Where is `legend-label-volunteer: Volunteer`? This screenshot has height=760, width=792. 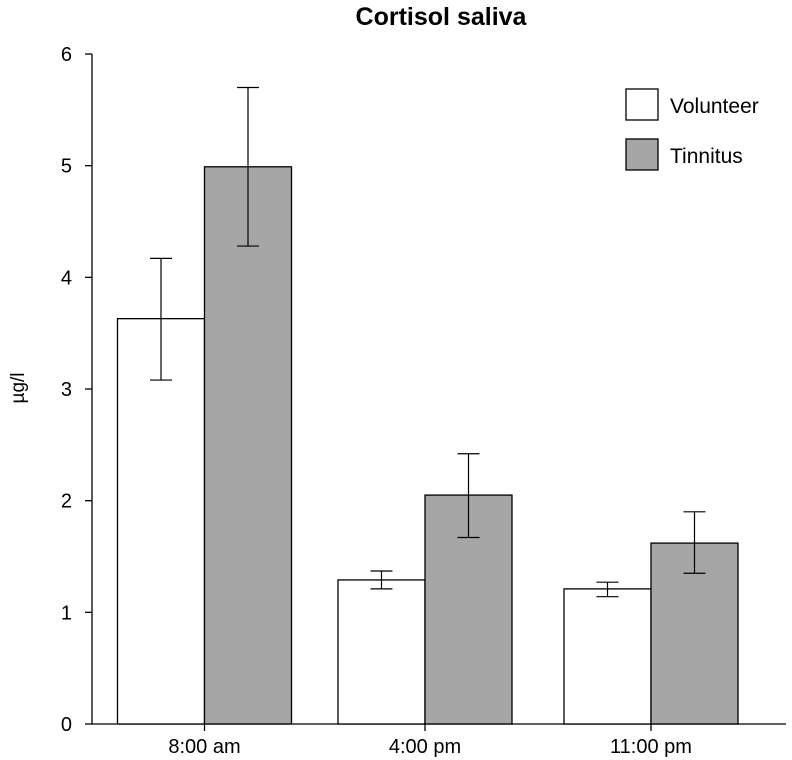
legend-label-volunteer: Volunteer is located at coordinates (714, 106).